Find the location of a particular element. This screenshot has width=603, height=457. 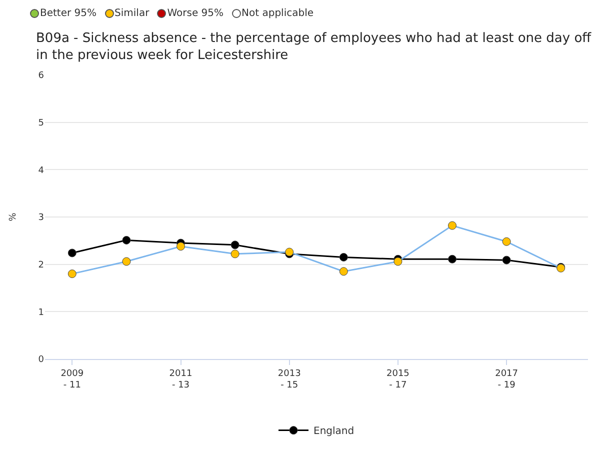

y-tick-label: 1 is located at coordinates (41, 313).